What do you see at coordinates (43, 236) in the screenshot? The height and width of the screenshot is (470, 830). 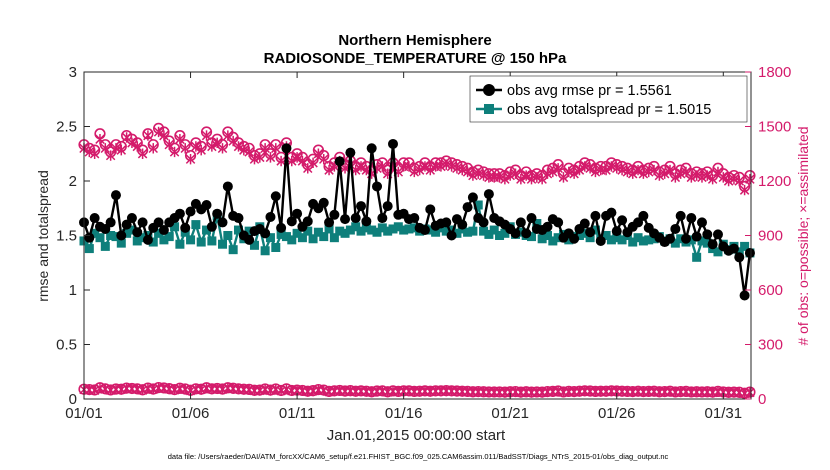 I see `y-axis-label: rmse and totalspread` at bounding box center [43, 236].